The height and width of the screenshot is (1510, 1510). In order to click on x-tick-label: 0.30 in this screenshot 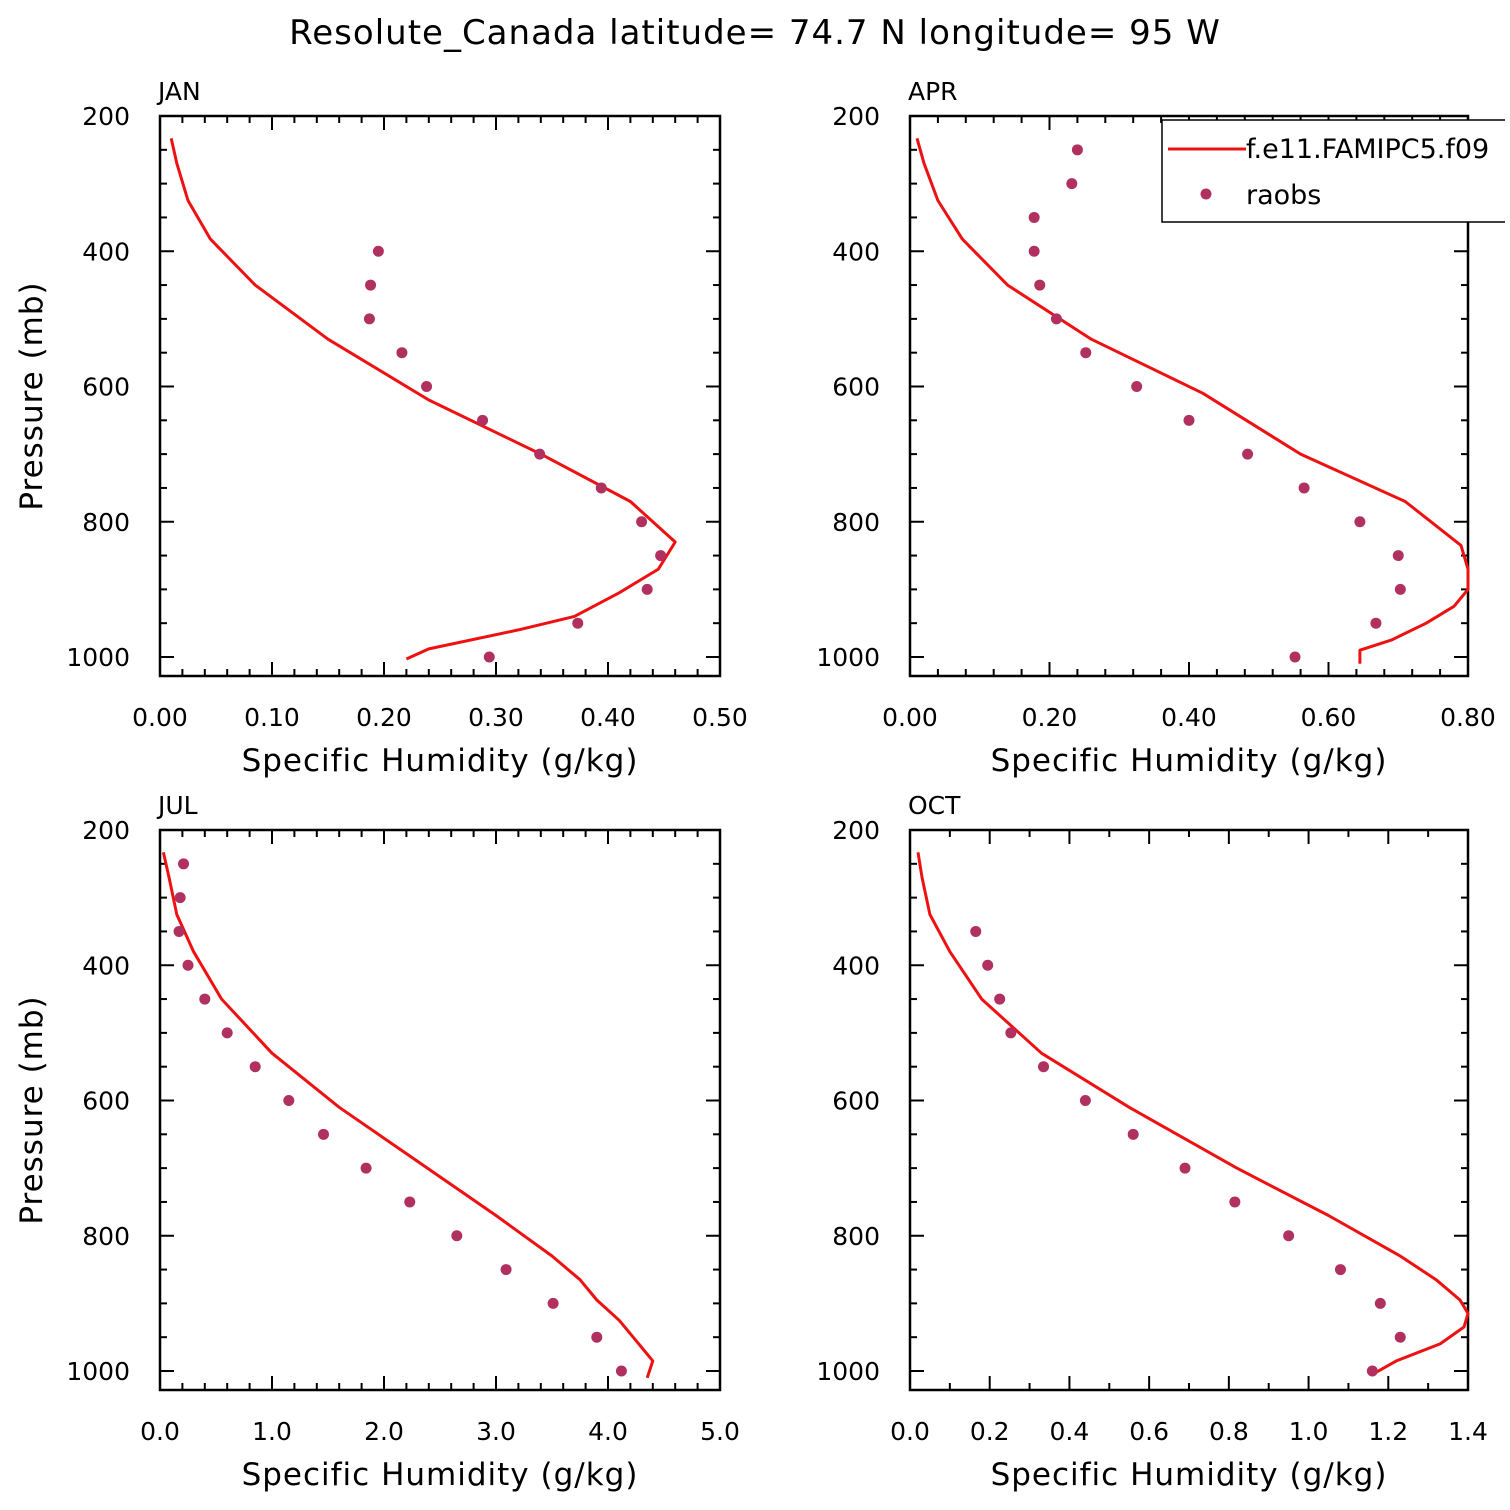, I will do `click(496, 717)`.